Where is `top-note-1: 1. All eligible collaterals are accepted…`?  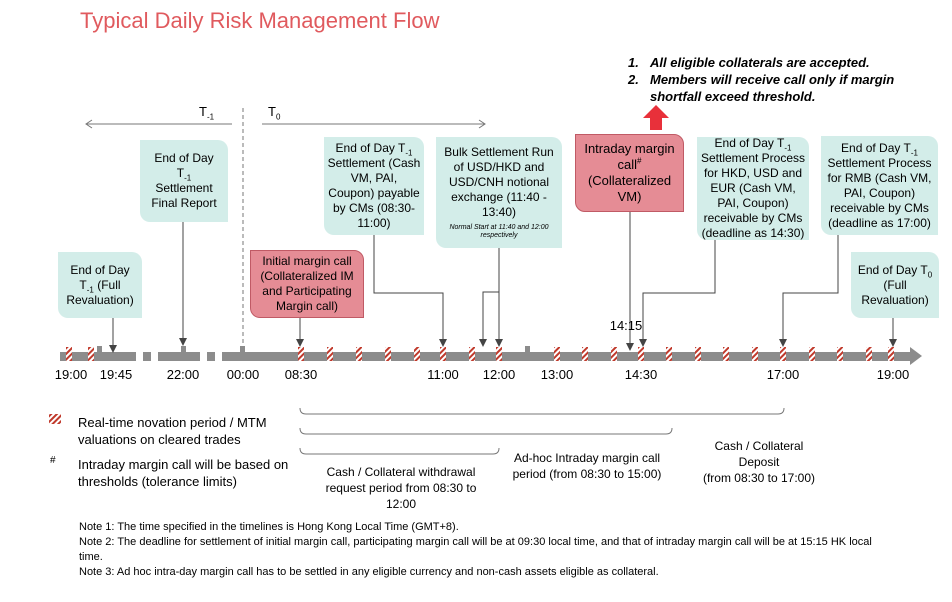
top-note-1: 1. All eligible collaterals are accepted… is located at coordinates (749, 62).